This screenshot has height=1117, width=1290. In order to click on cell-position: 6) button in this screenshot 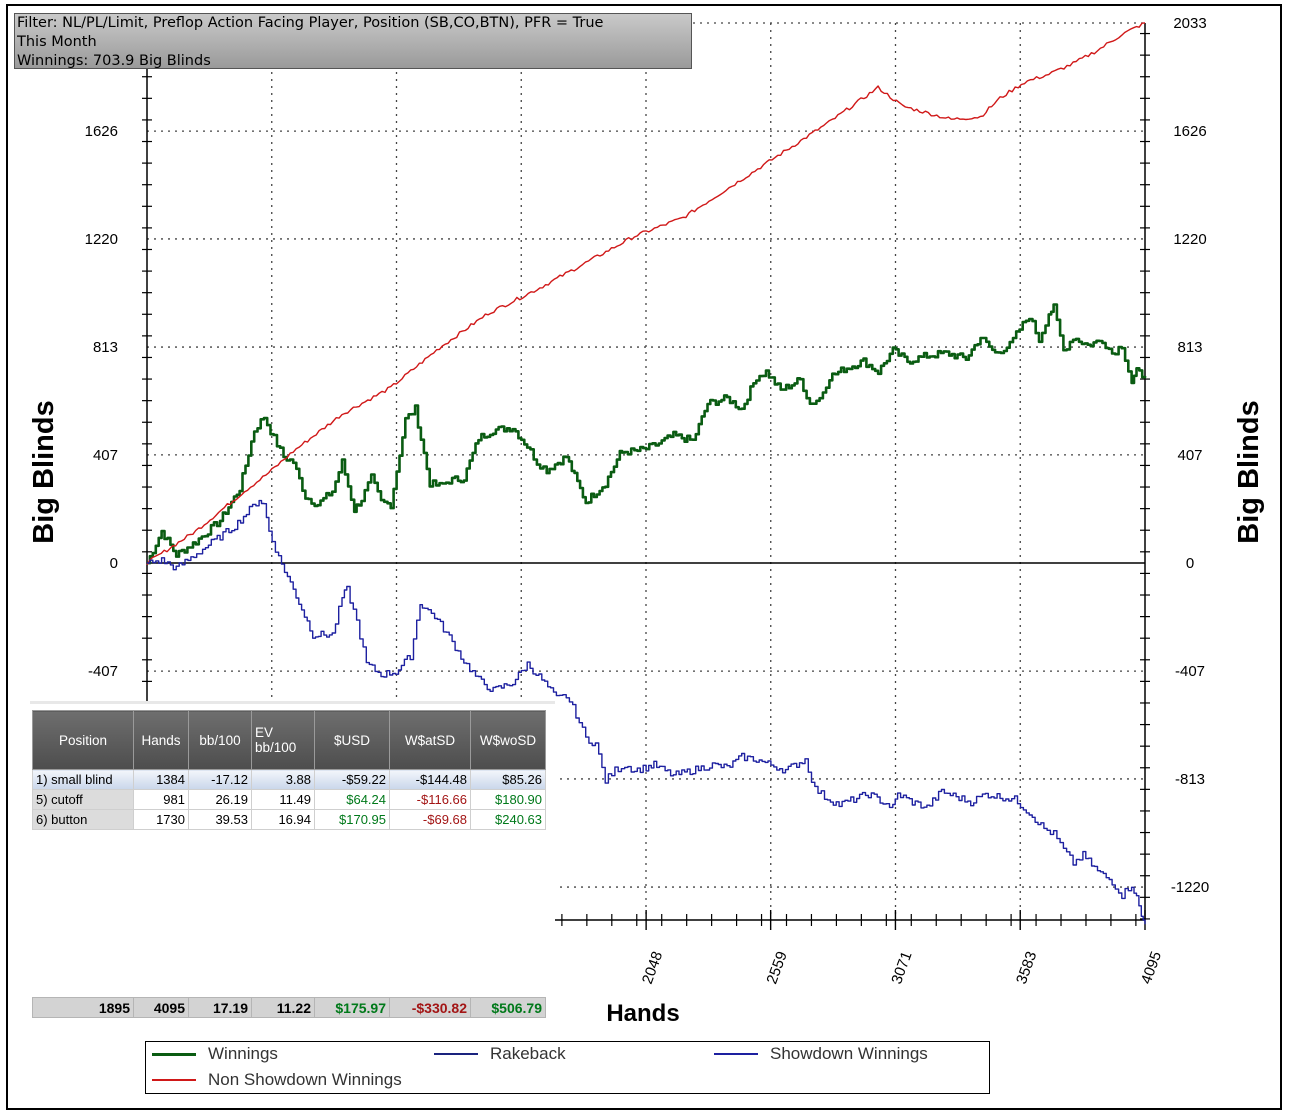, I will do `click(83, 819)`.